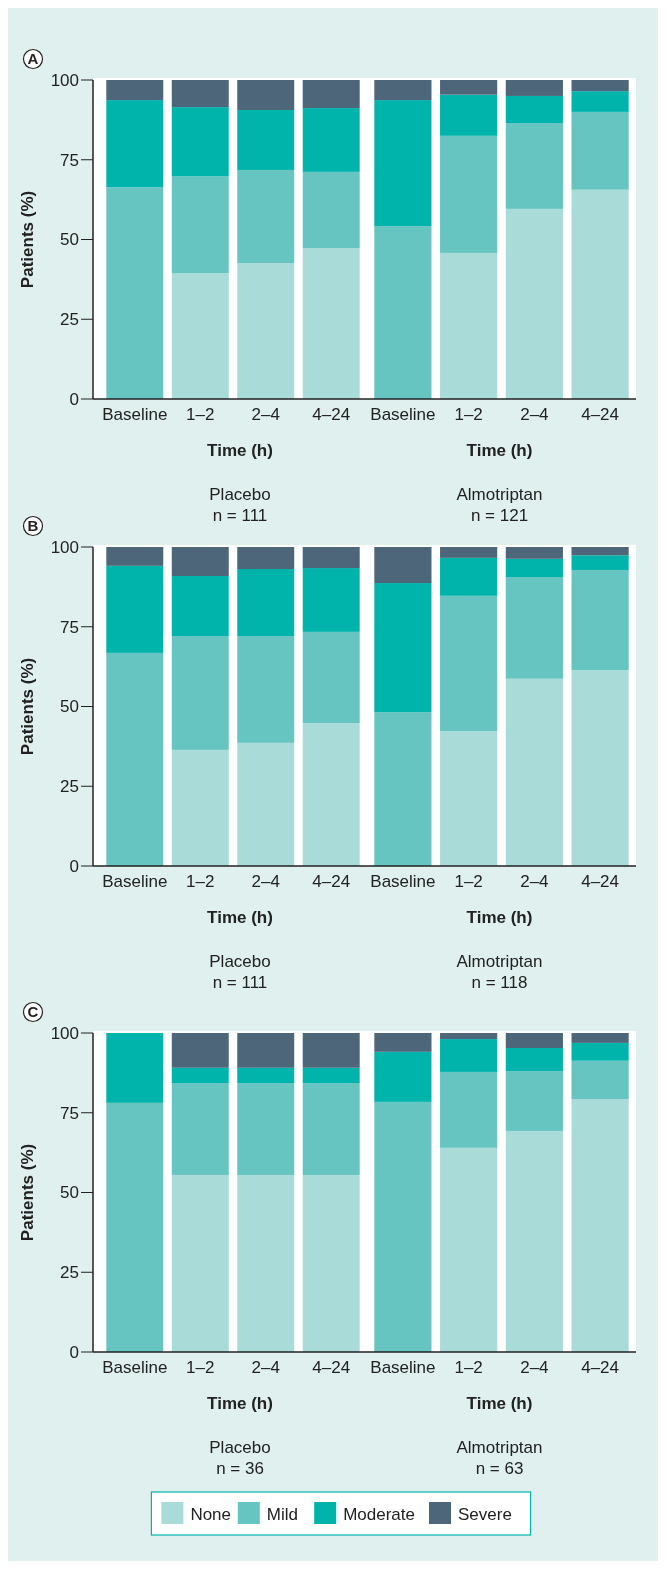  What do you see at coordinates (211, 1514) in the screenshot?
I see `legend-label: None` at bounding box center [211, 1514].